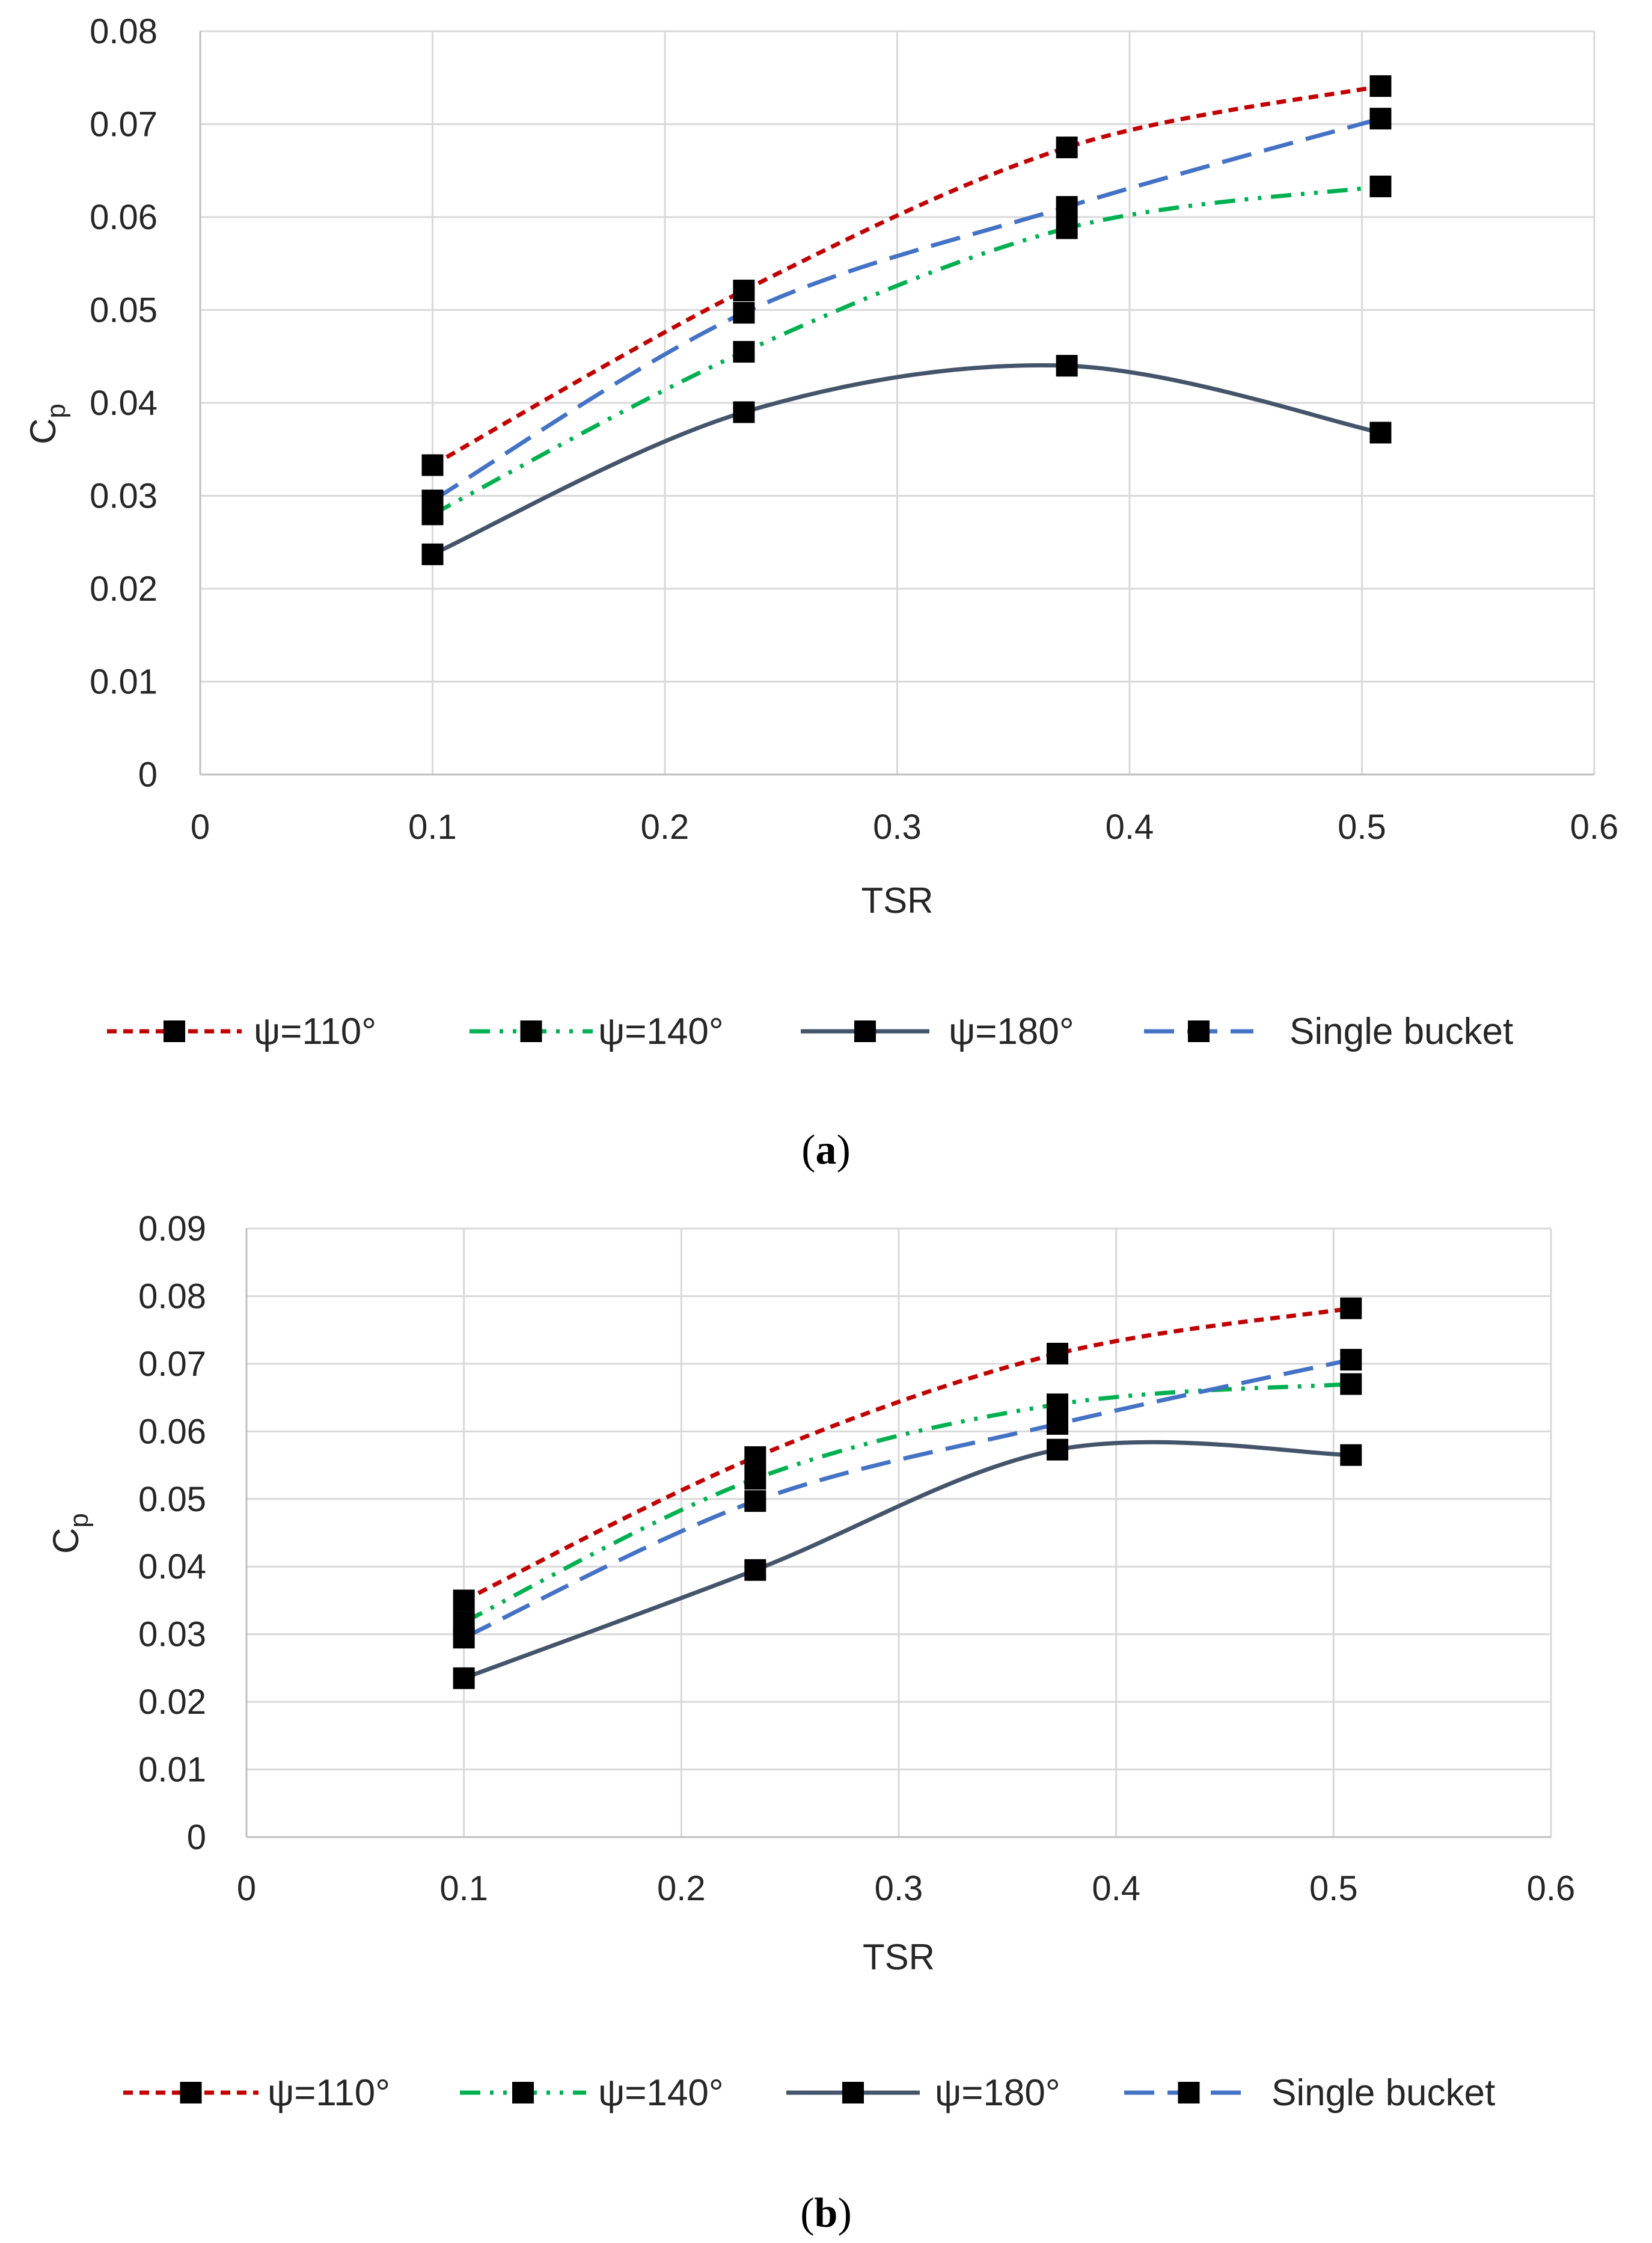 The height and width of the screenshot is (2243, 1652). Describe the element at coordinates (172, 1431) in the screenshot. I see `y-tick-label: 0.06` at that location.